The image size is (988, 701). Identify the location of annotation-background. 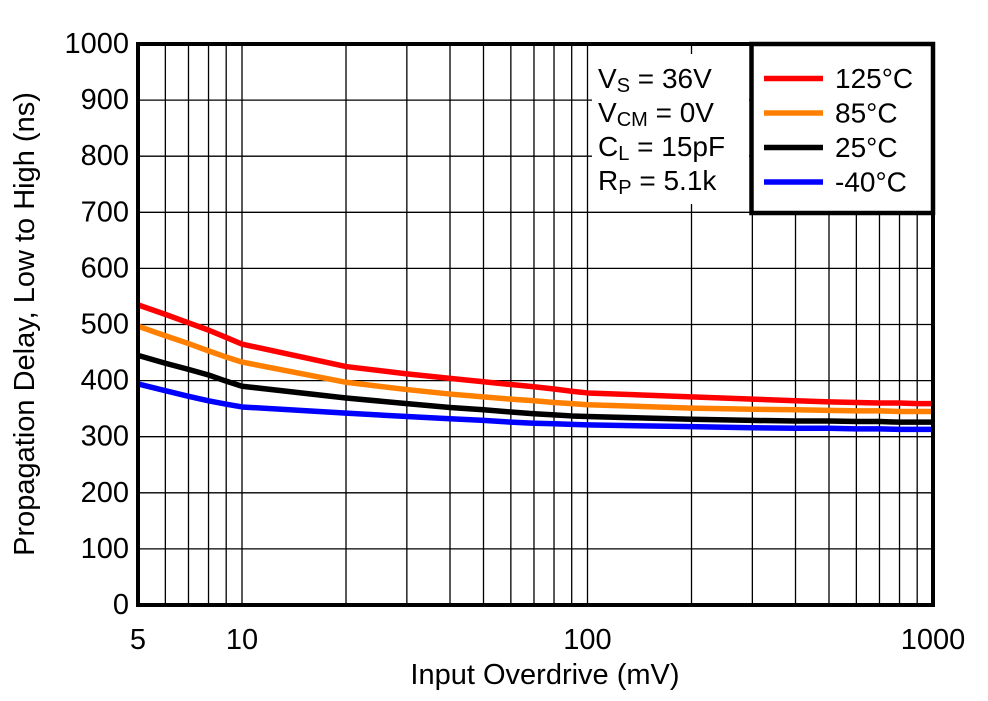
(670, 129).